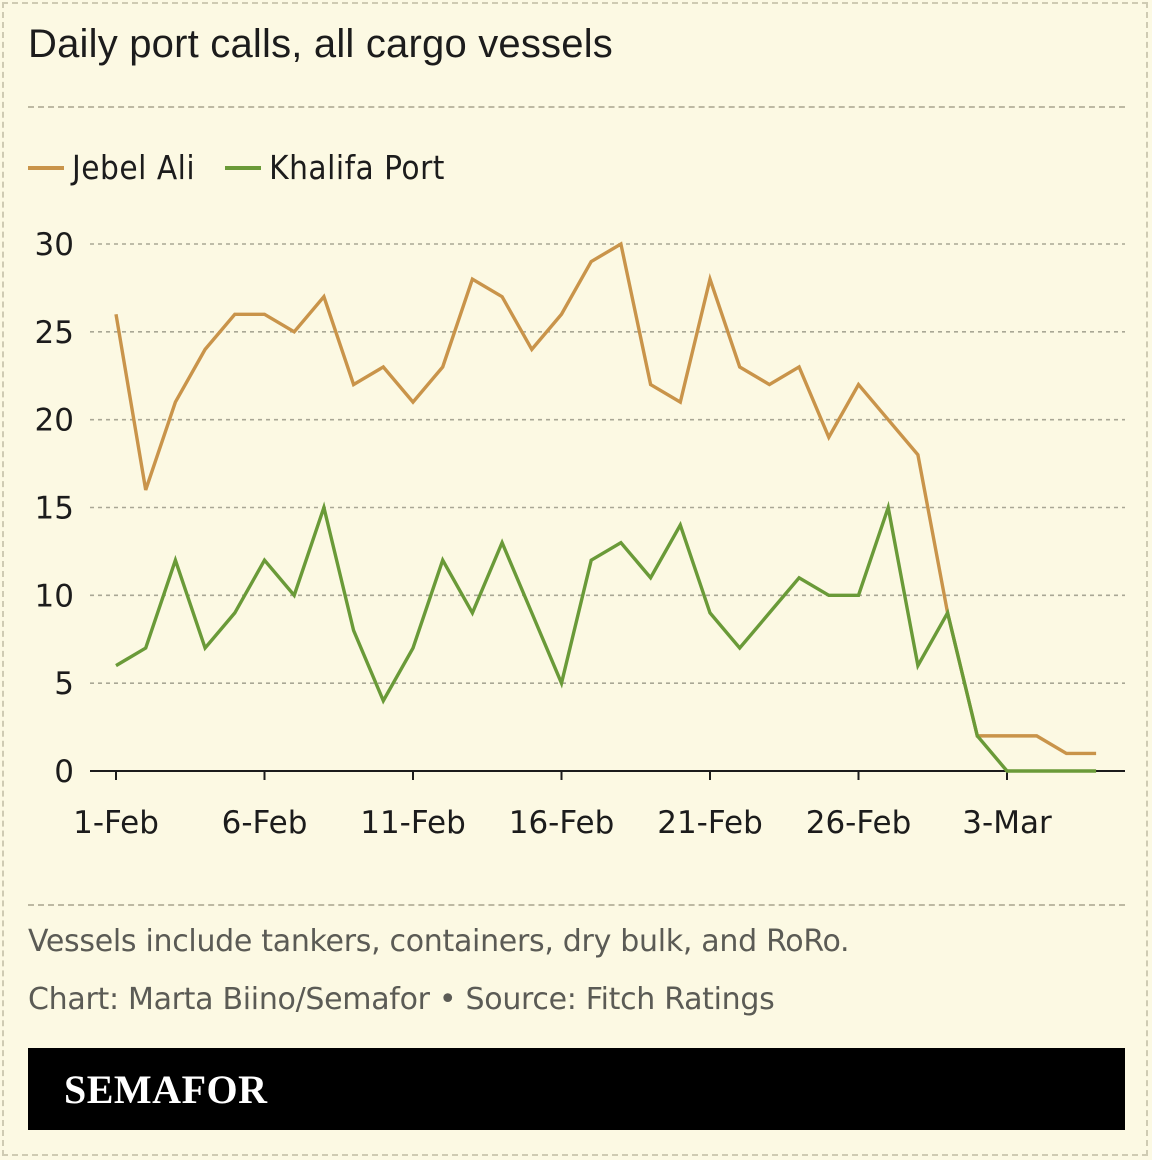  What do you see at coordinates (54, 245) in the screenshot?
I see `y-tick-label: 30` at bounding box center [54, 245].